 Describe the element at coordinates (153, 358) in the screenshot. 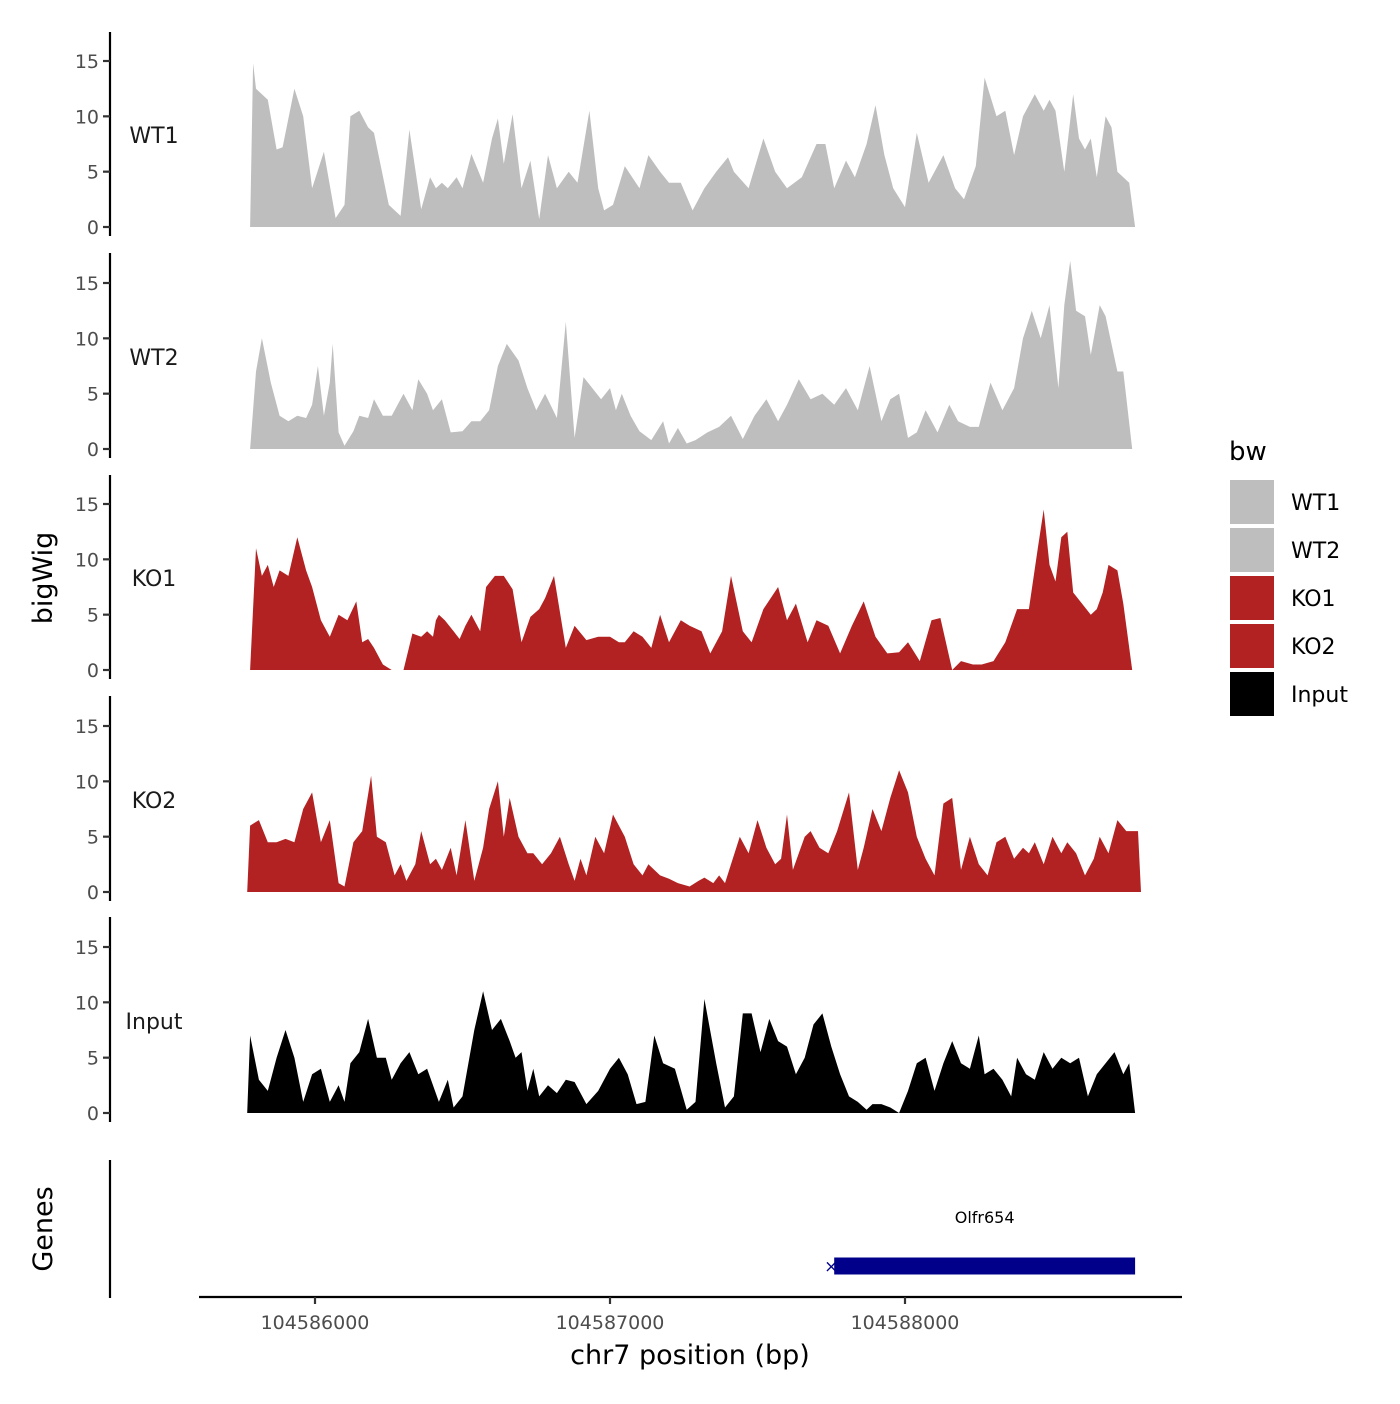

I see `track-label-wt2: WT2` at that location.